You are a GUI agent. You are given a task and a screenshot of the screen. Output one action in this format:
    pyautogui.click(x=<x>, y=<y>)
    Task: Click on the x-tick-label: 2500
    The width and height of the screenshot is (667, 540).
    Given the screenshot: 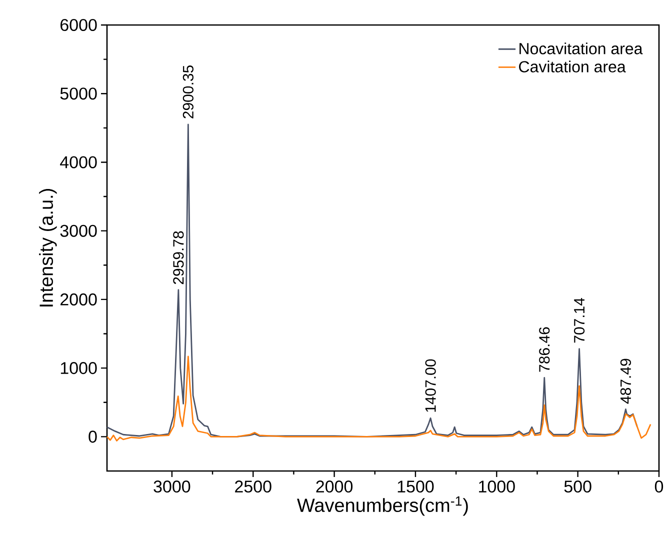 What is the action you would take?
    pyautogui.click(x=253, y=486)
    